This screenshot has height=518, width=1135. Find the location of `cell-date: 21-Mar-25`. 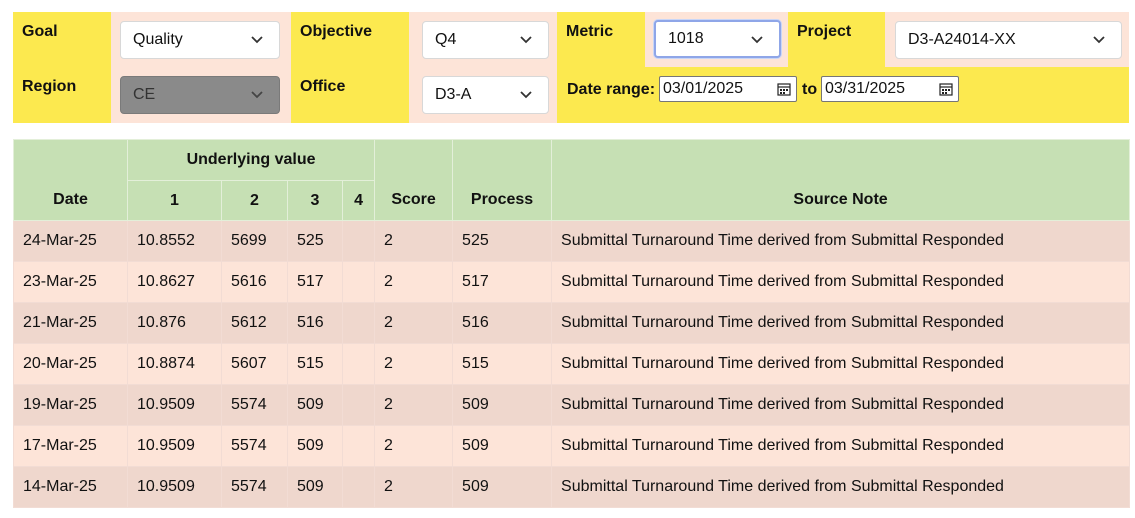

cell-date: 21-Mar-25 is located at coordinates (70, 323).